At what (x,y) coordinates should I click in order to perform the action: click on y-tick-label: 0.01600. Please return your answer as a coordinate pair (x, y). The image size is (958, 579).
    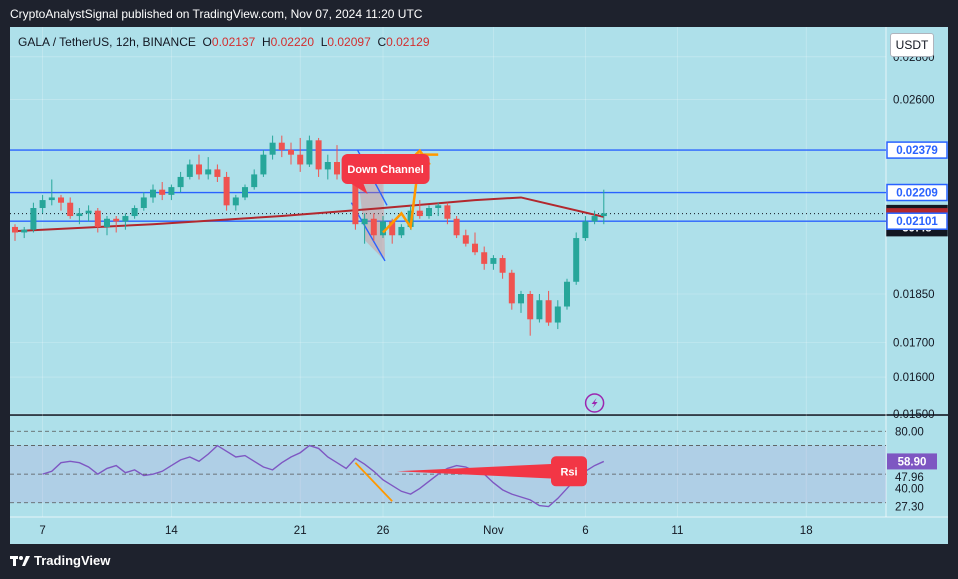
    Looking at the image, I should click on (914, 378).